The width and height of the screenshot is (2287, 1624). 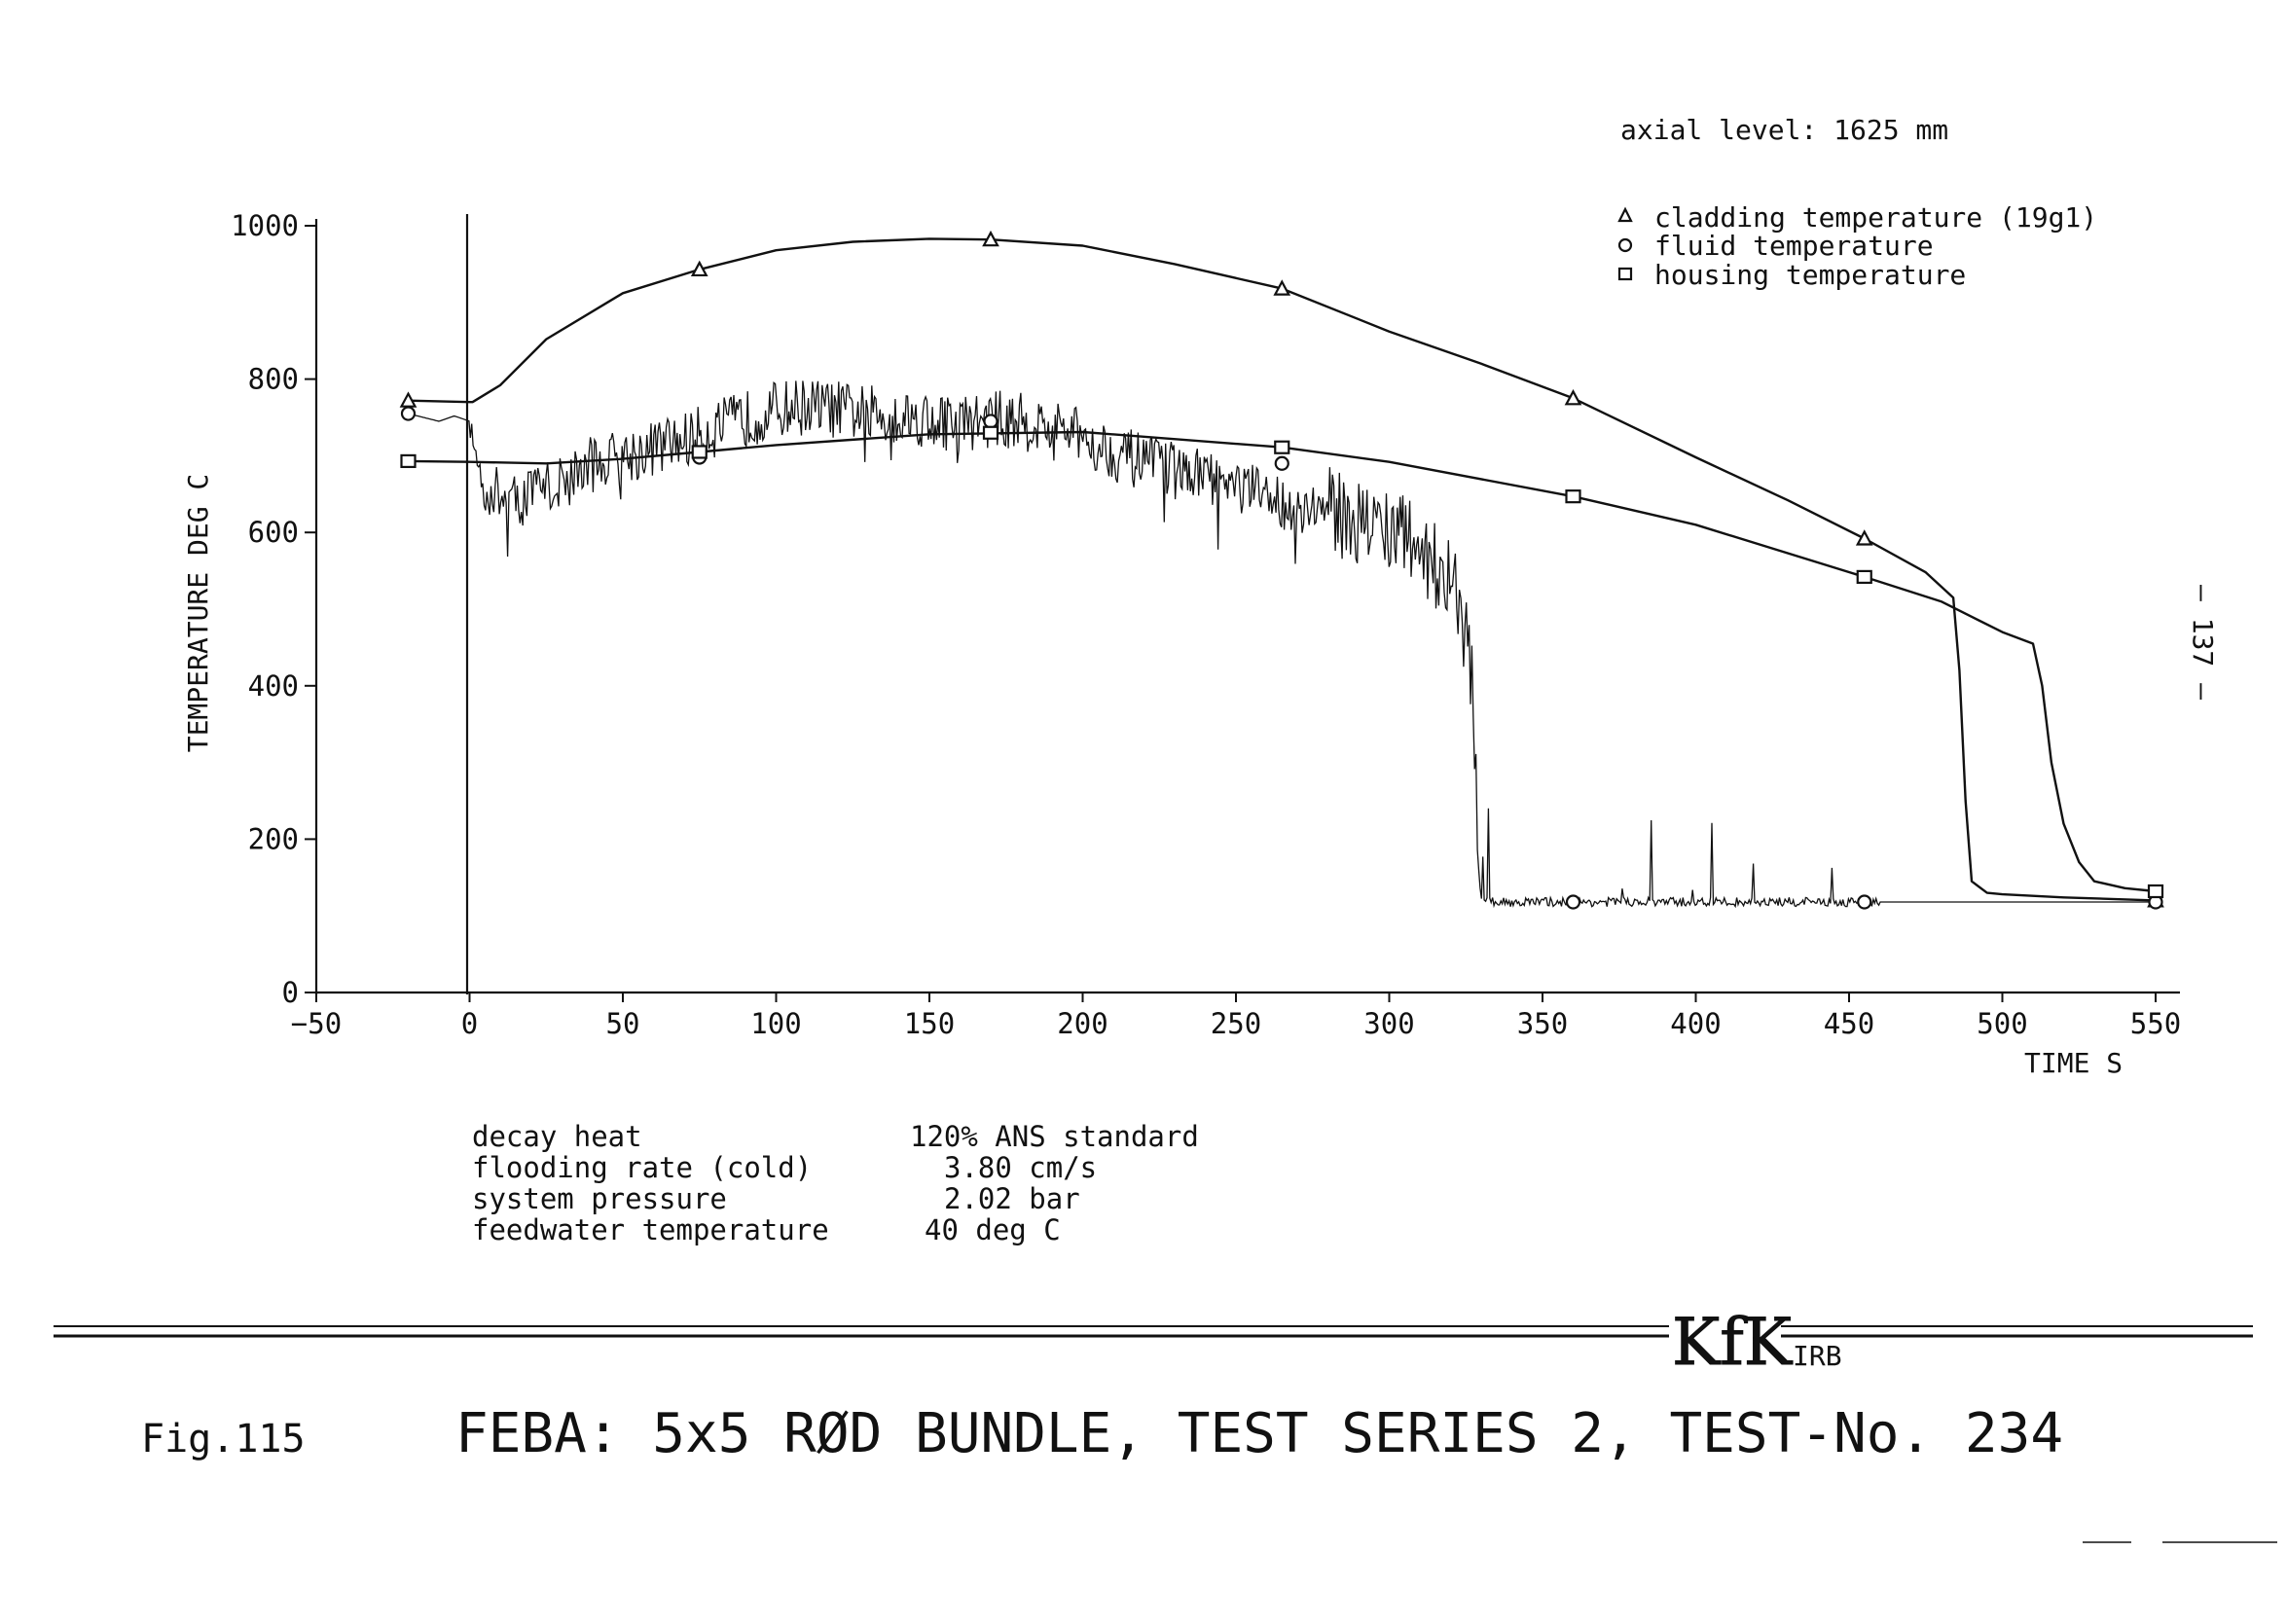 What do you see at coordinates (198, 613) in the screenshot?
I see `y-axis-title: TEMPERATURE DEG C` at bounding box center [198, 613].